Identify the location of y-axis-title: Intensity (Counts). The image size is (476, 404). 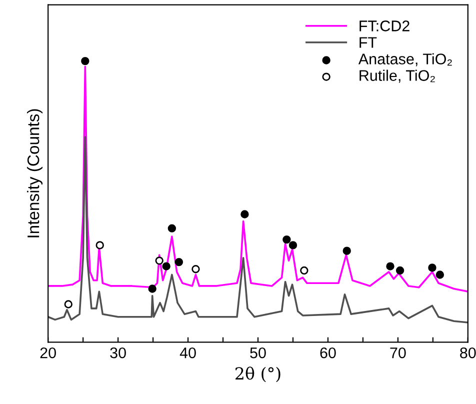
(34, 173).